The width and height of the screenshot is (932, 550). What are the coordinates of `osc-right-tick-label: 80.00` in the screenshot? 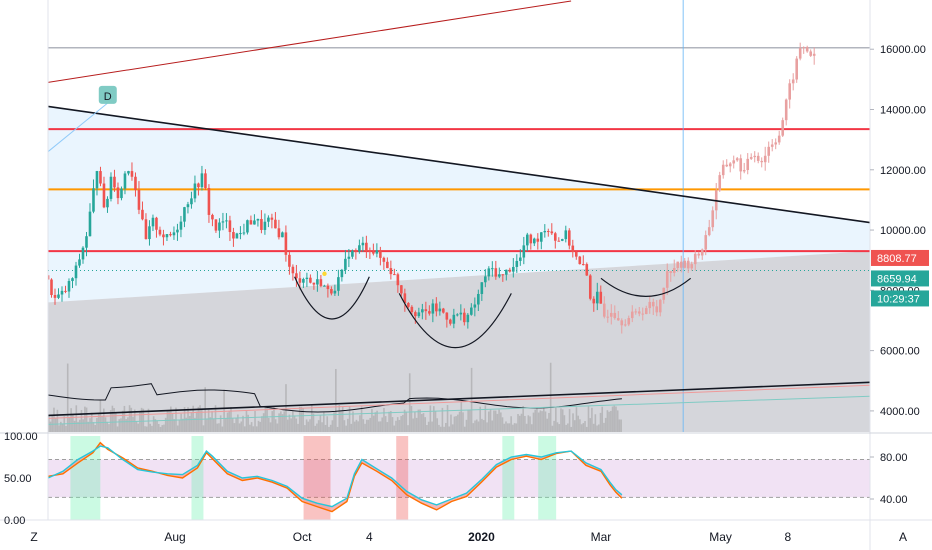 It's located at (894, 458).